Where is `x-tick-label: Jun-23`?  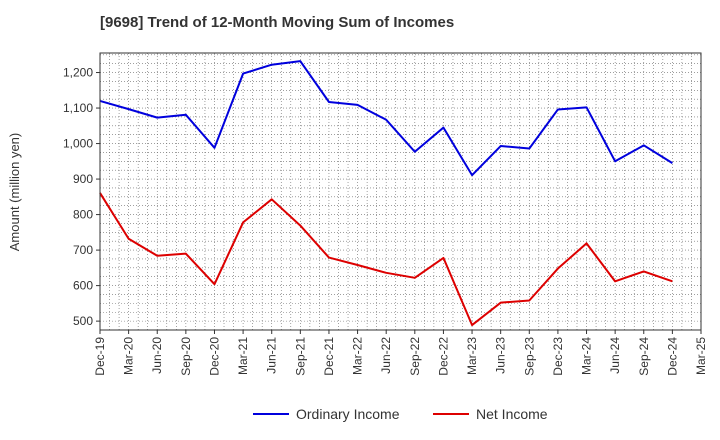
x-tick-label: Jun-23 is located at coordinates (501, 355).